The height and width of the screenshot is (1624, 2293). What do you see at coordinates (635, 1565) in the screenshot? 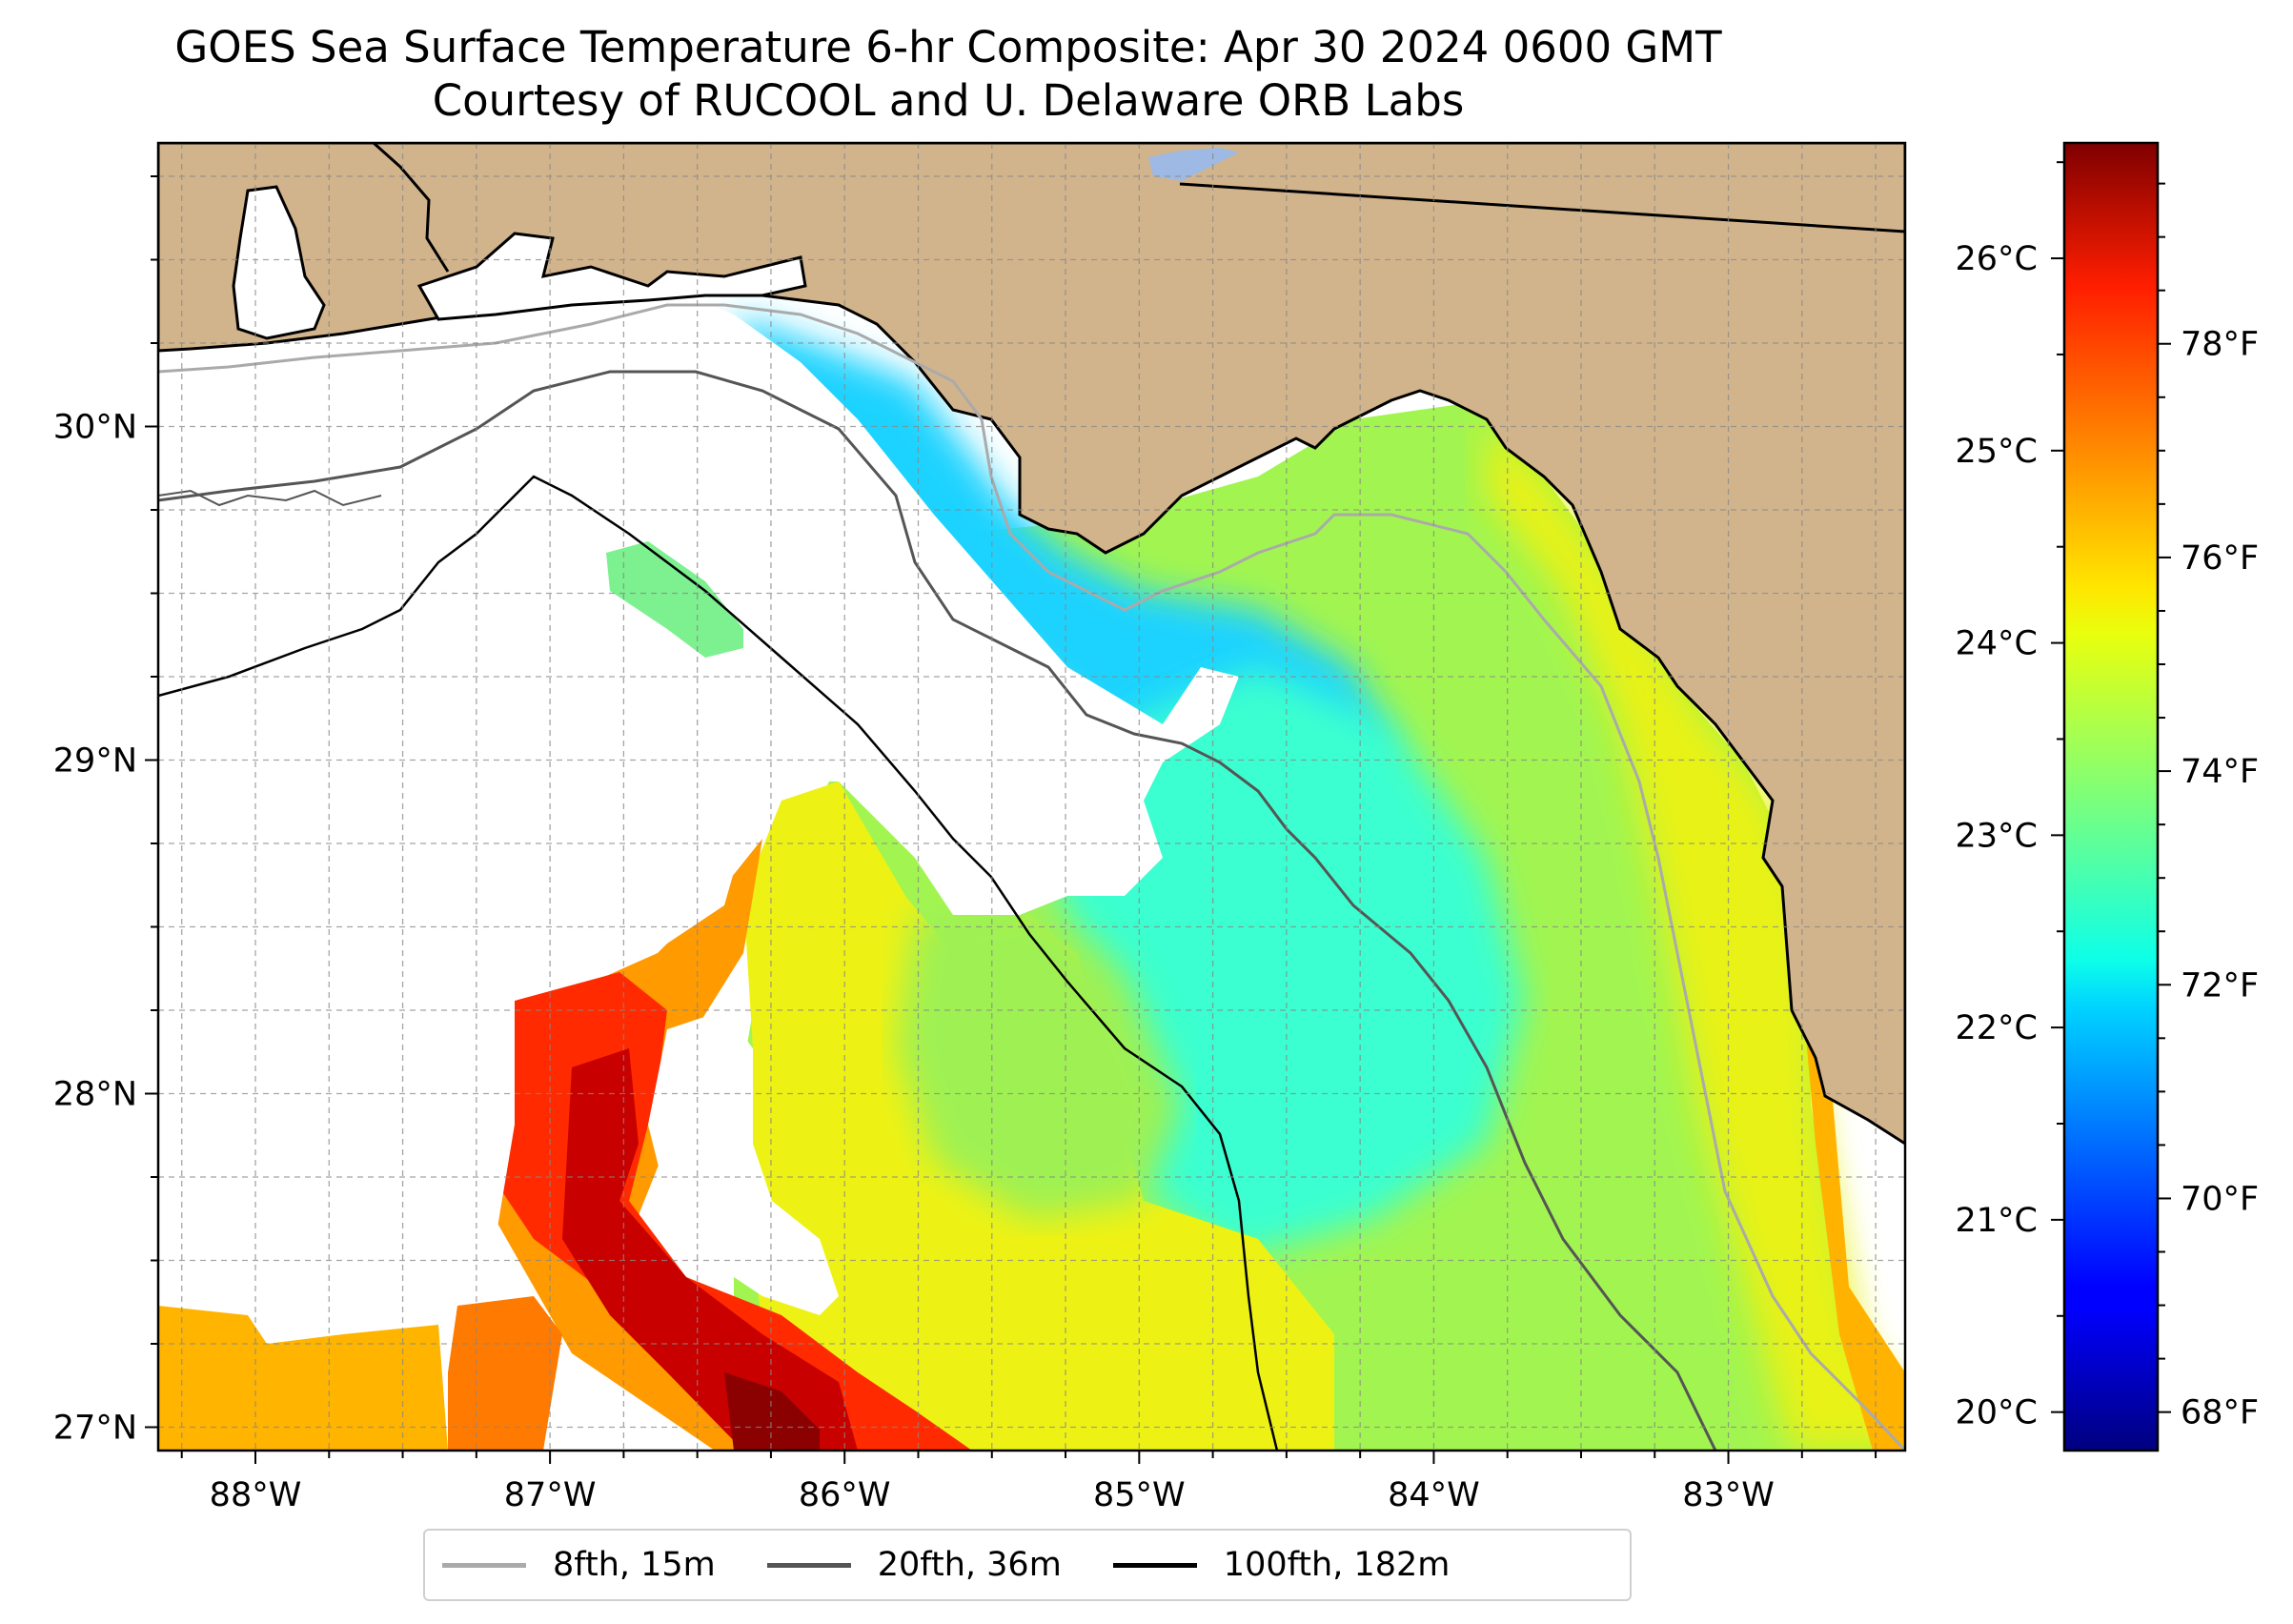
I see `legend-label-15m: 8fth, 15m` at bounding box center [635, 1565].